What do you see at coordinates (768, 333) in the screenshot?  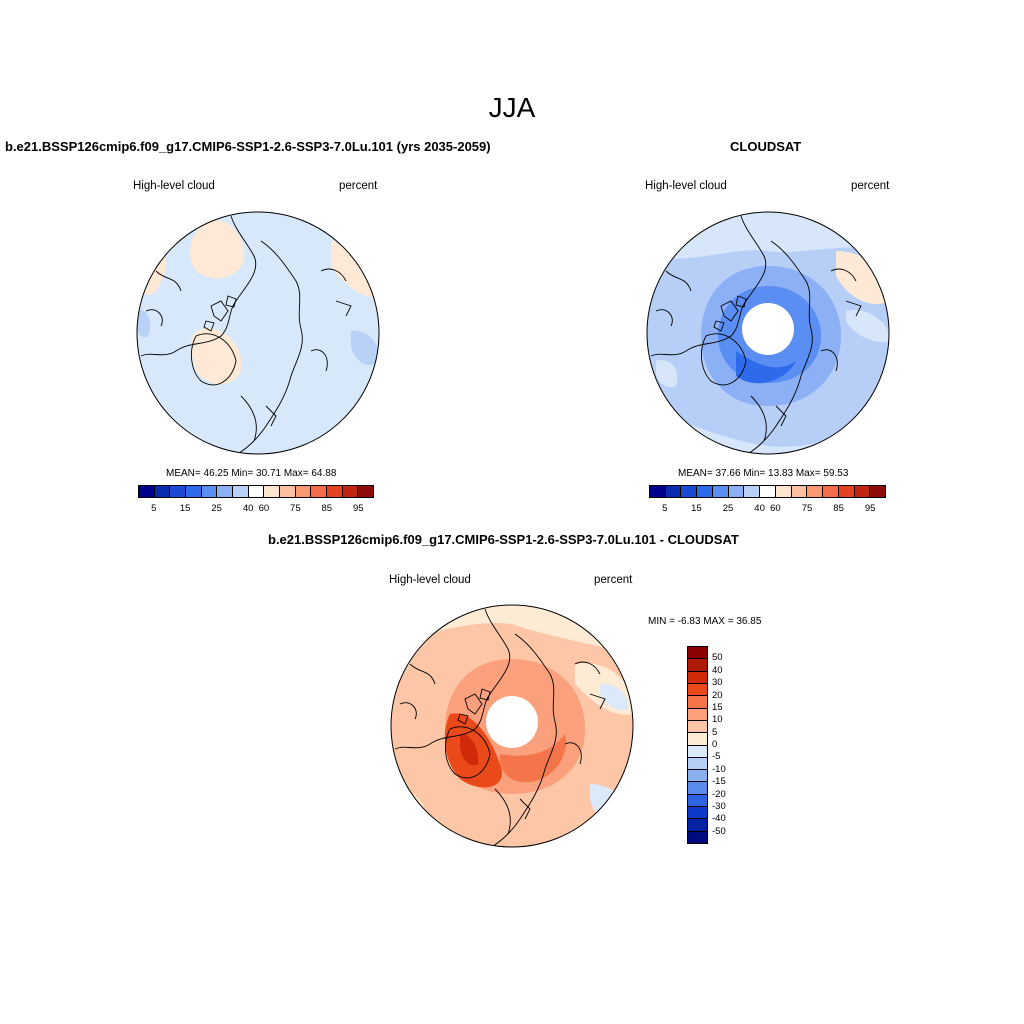 I see `obs-polar-map` at bounding box center [768, 333].